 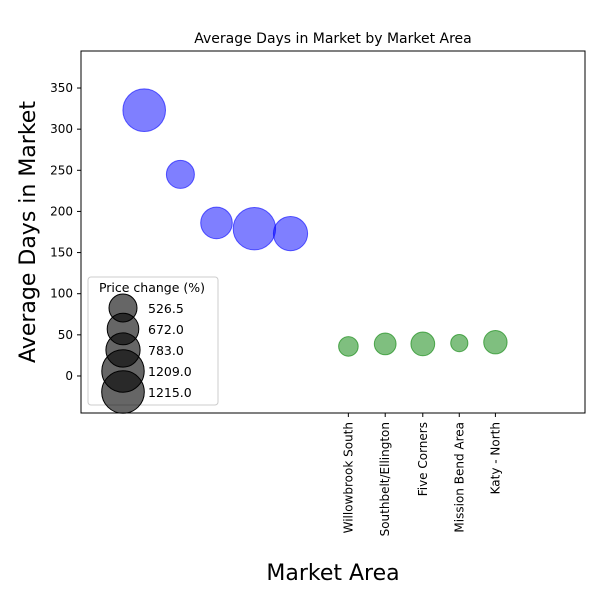 I want to click on x-axis-title: Market Area, so click(x=332, y=573).